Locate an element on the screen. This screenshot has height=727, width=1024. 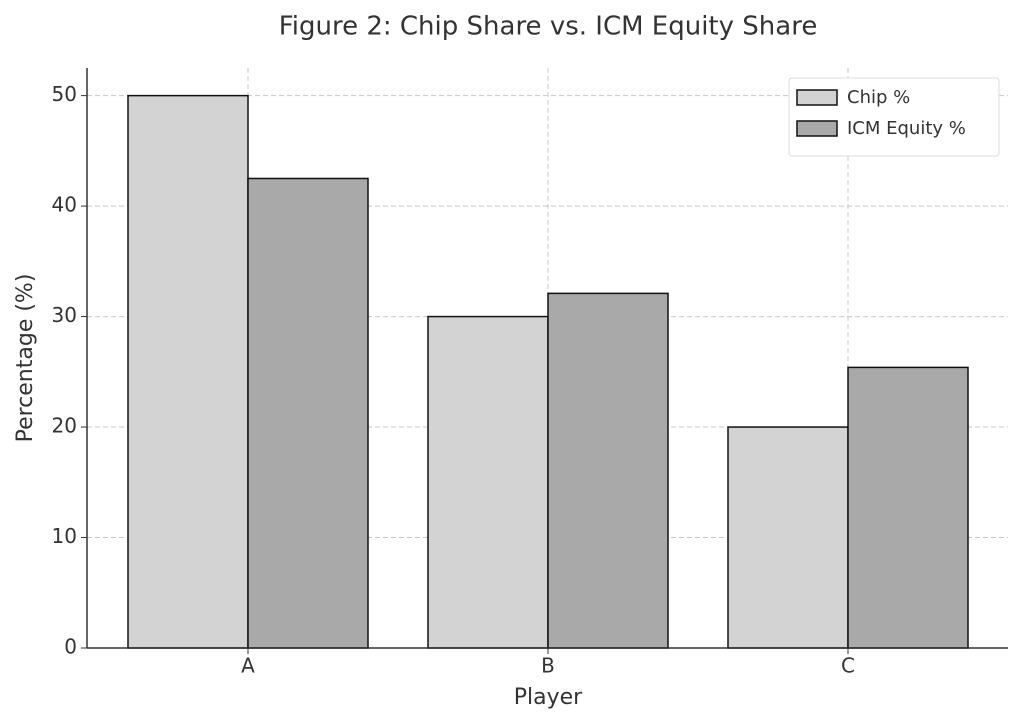
y-tick-label: 30 is located at coordinates (64, 315).